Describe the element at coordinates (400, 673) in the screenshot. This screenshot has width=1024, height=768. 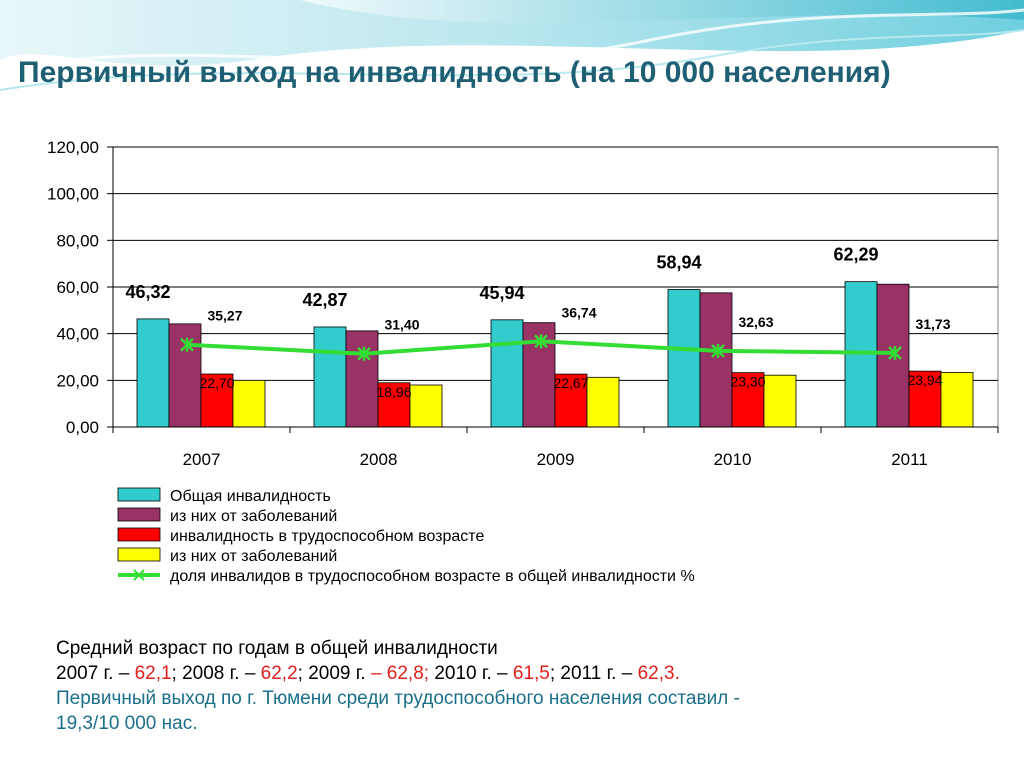
I see `age-value: – 62,8;` at that location.